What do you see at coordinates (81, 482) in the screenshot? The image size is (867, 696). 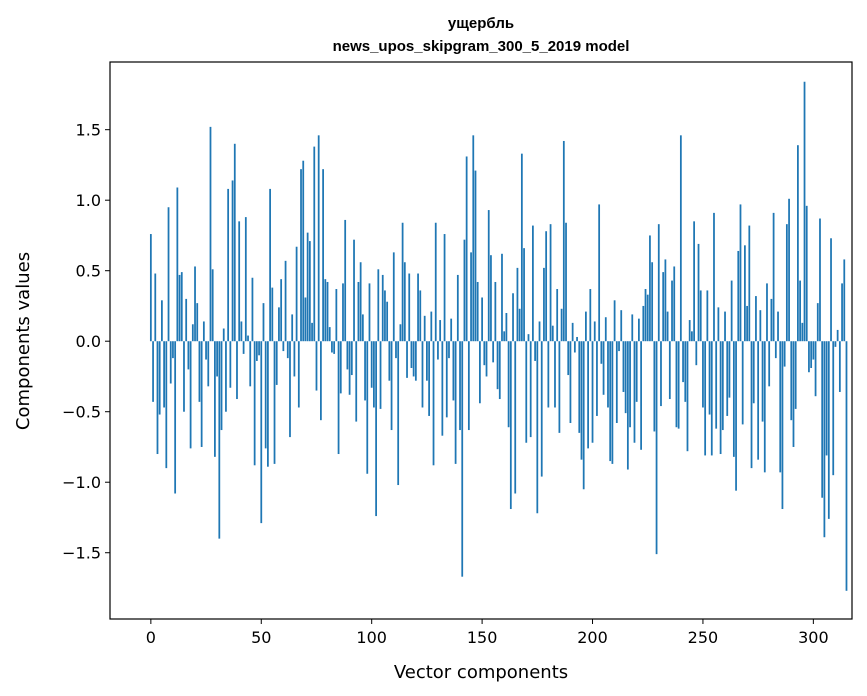 I see `y-tick-label: −1.0` at bounding box center [81, 482].